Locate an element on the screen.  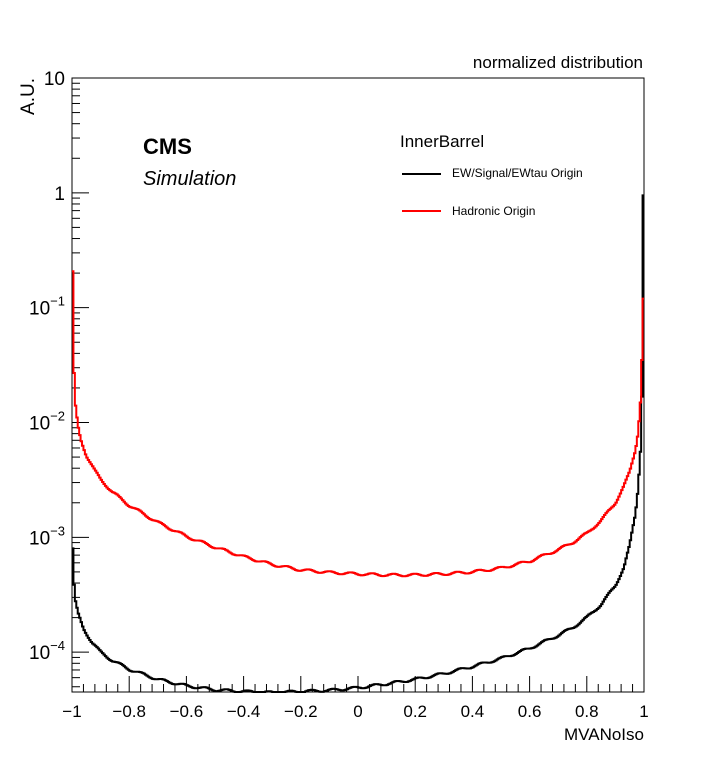
y-tick-label: 10 is located at coordinates (54, 79).